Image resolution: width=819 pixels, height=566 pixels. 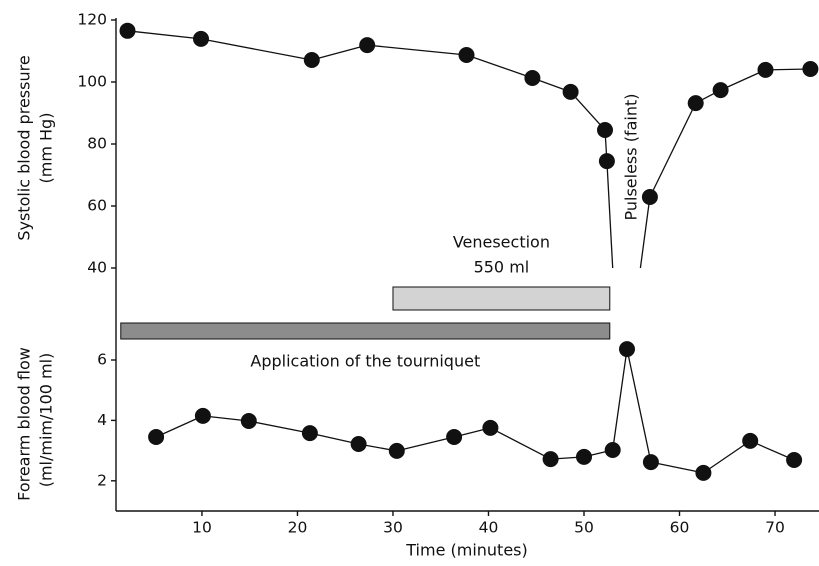 I want to click on blood-pressure-y-tick-label: 40, so click(x=97, y=268).